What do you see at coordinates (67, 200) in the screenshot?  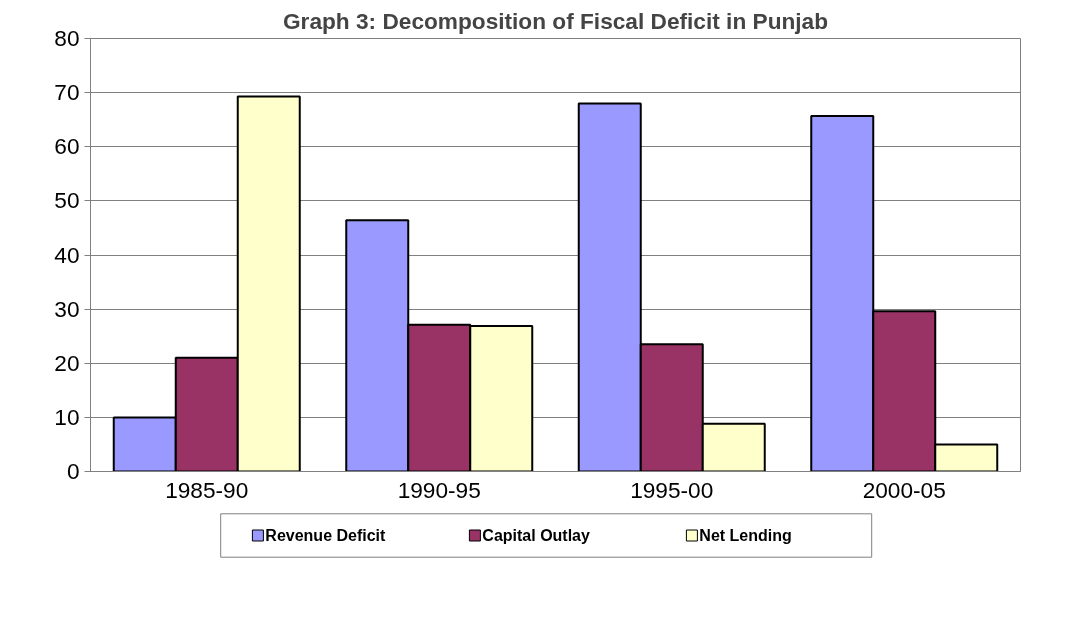 I see `y-tick-label: 50` at bounding box center [67, 200].